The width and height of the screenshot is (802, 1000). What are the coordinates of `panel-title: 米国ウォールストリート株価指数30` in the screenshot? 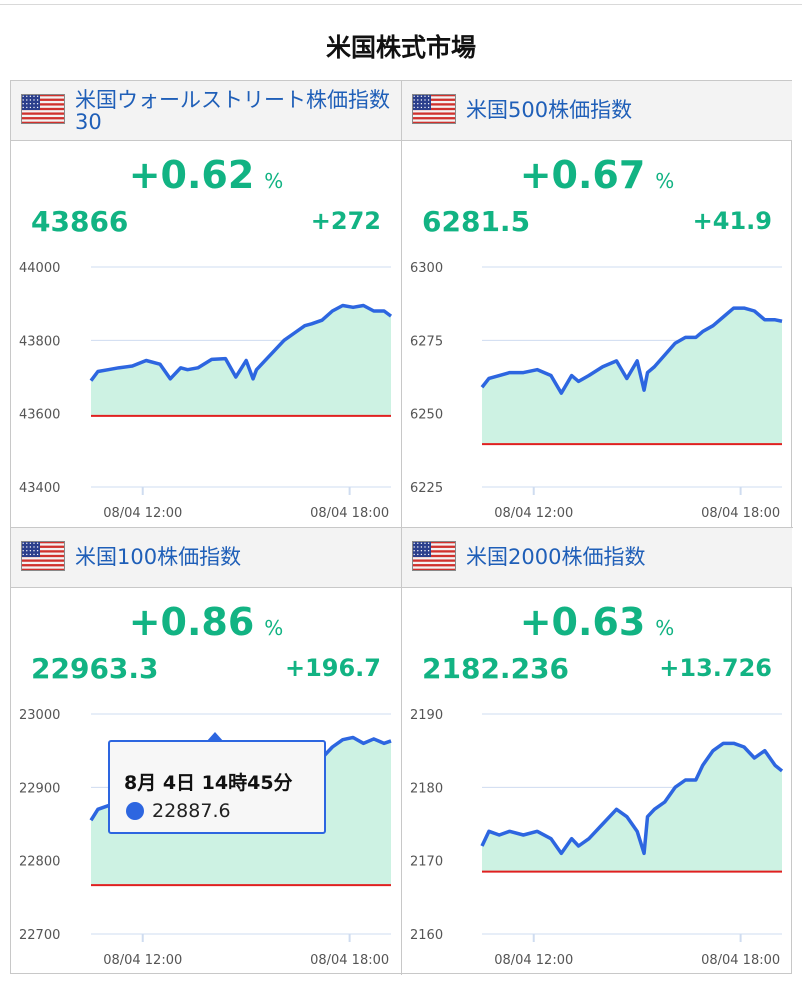 It's located at (232, 111).